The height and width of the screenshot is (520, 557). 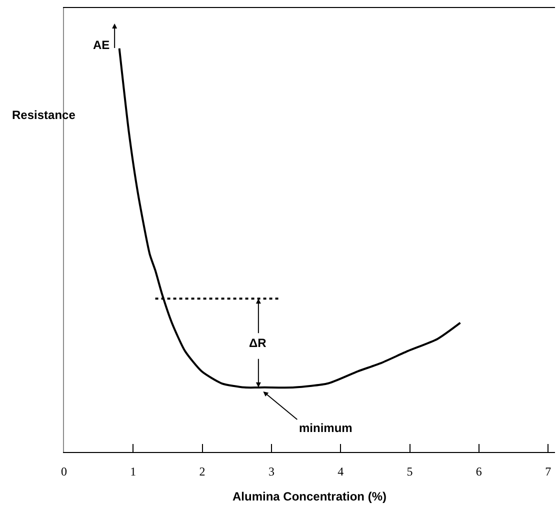 I want to click on x-tick-label: 5, so click(x=409, y=471).